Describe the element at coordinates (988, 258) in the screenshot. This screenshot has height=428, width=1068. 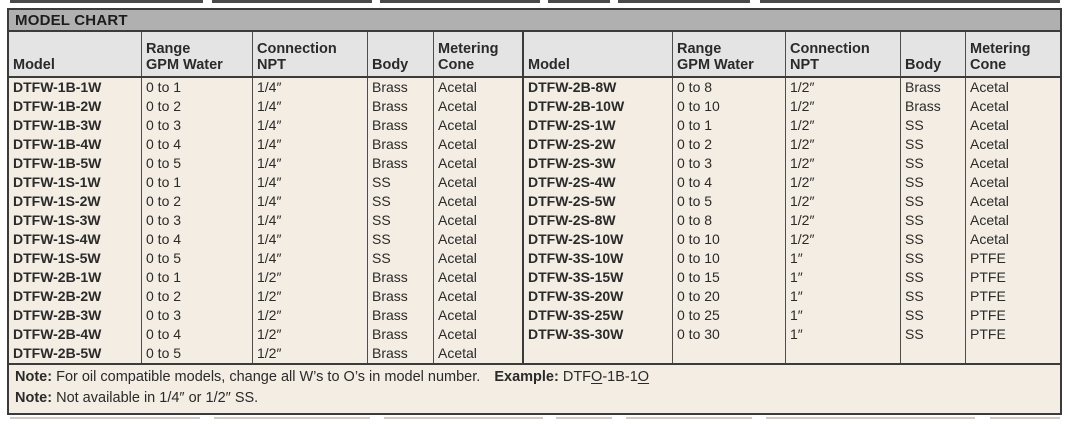
I see `cell-metering-cone: PTFE` at that location.